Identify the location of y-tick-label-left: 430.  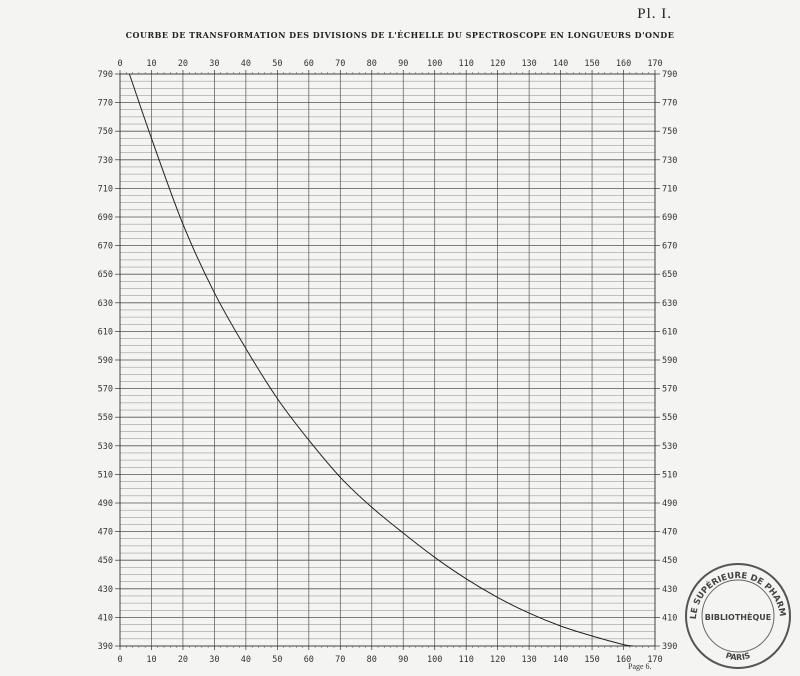
(105, 590).